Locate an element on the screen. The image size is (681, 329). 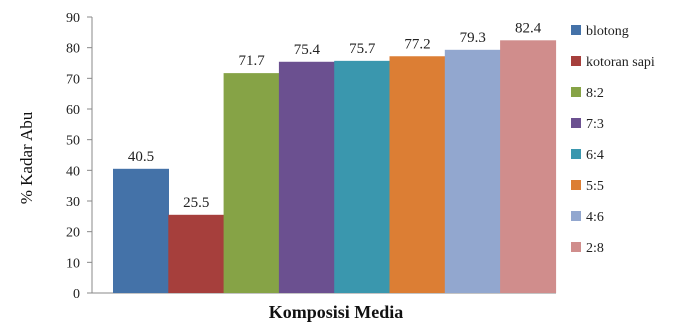
legend: blotong kotoran sapi 8:2 7:3 6:4 5:5 4:6 2:8 is located at coordinates (613, 140).